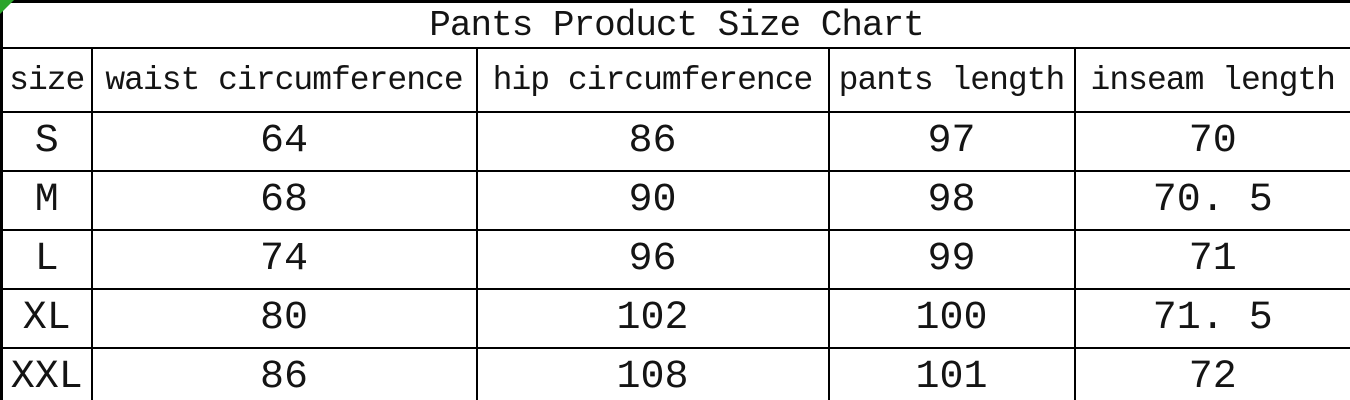 The image size is (1350, 400). What do you see at coordinates (284, 200) in the screenshot?
I see `waist-cell: 68` at bounding box center [284, 200].